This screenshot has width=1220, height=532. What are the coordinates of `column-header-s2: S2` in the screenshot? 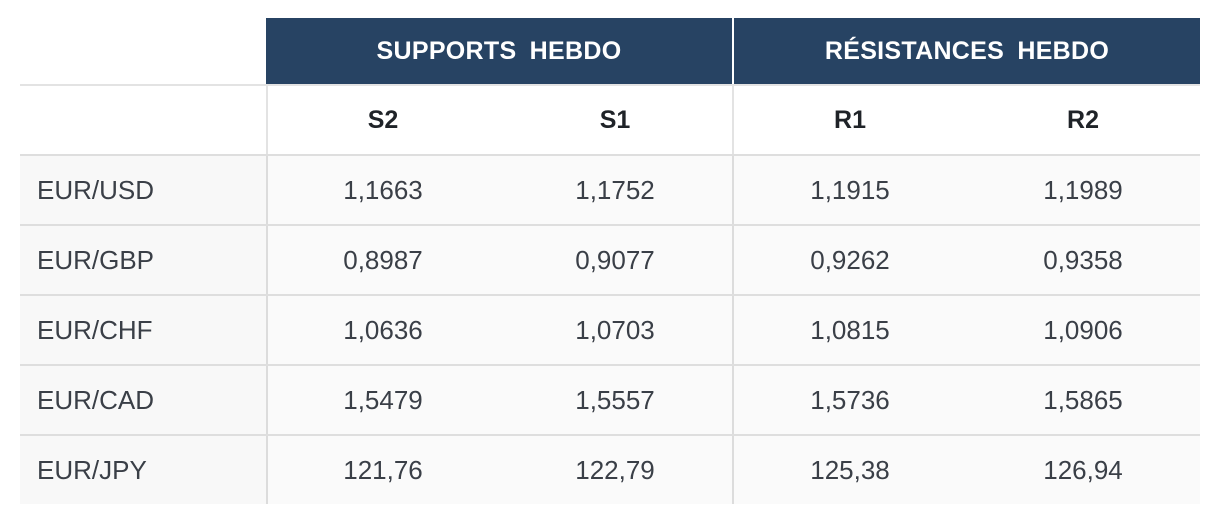 It's located at (382, 120).